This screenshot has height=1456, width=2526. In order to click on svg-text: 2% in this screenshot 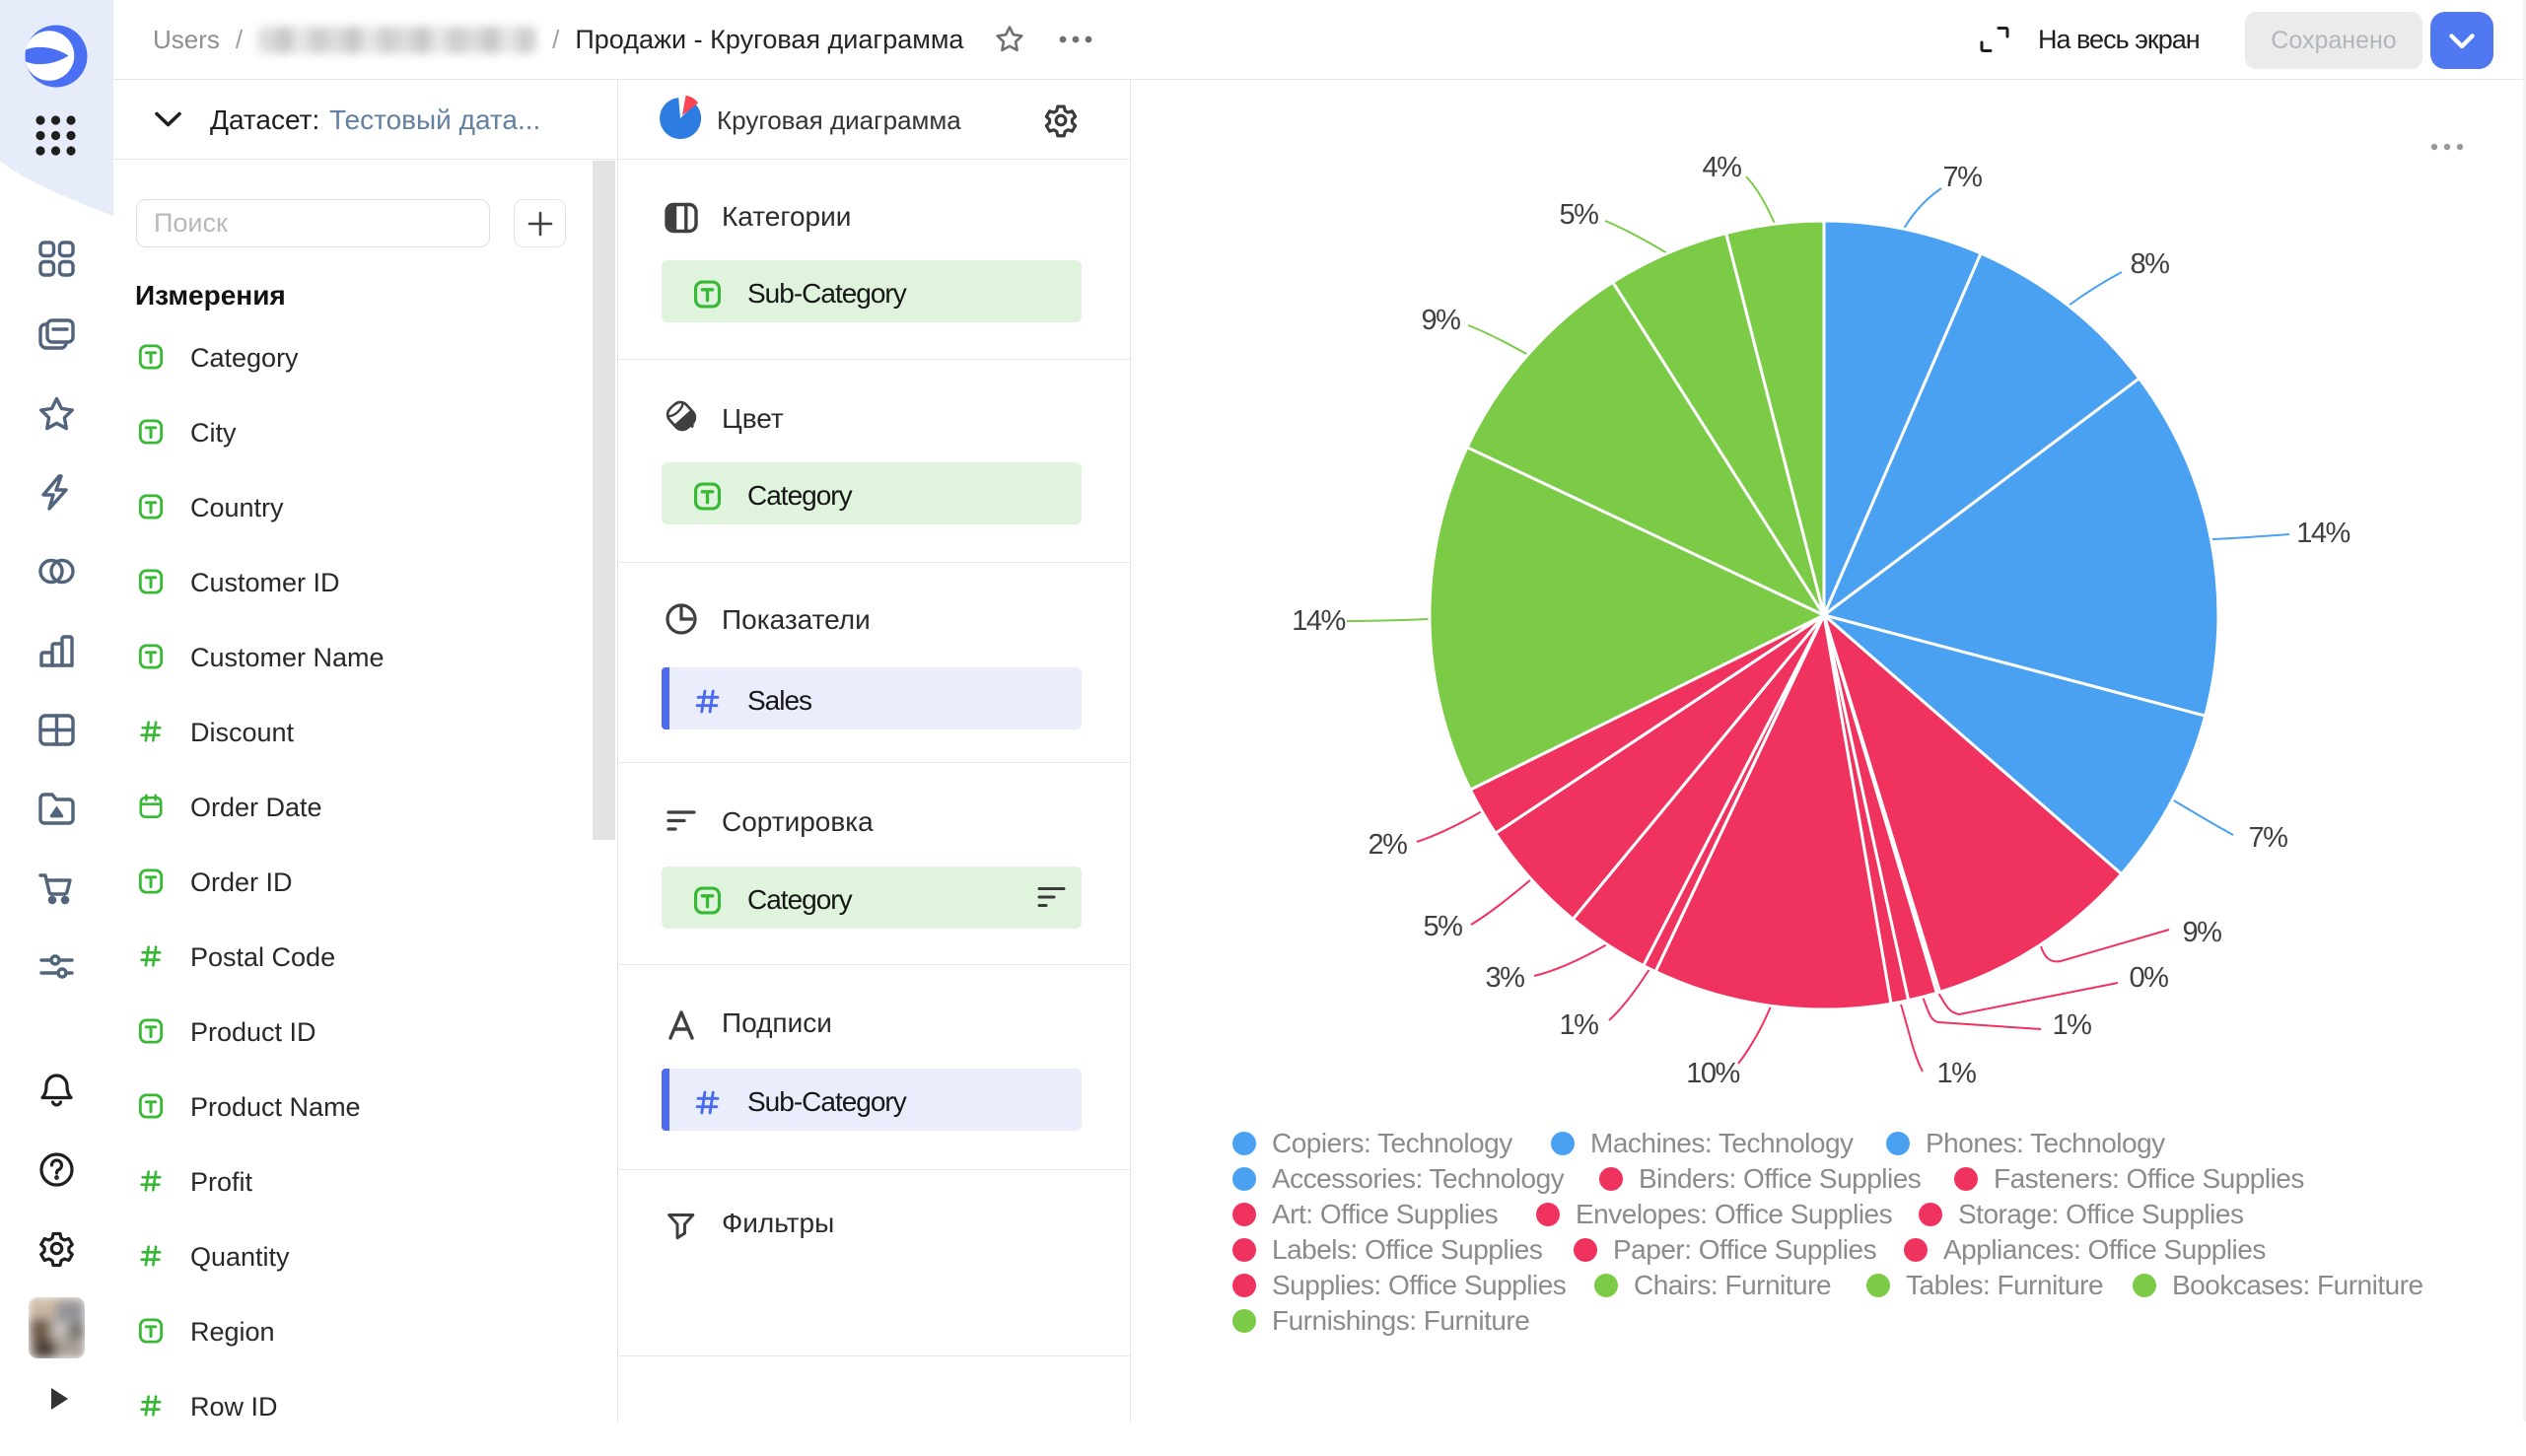, I will do `click(1388, 845)`.